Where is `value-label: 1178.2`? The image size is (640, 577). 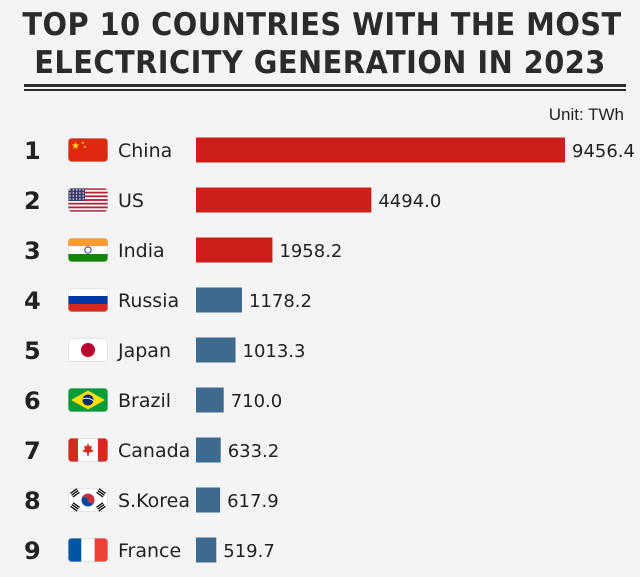 value-label: 1178.2 is located at coordinates (280, 301).